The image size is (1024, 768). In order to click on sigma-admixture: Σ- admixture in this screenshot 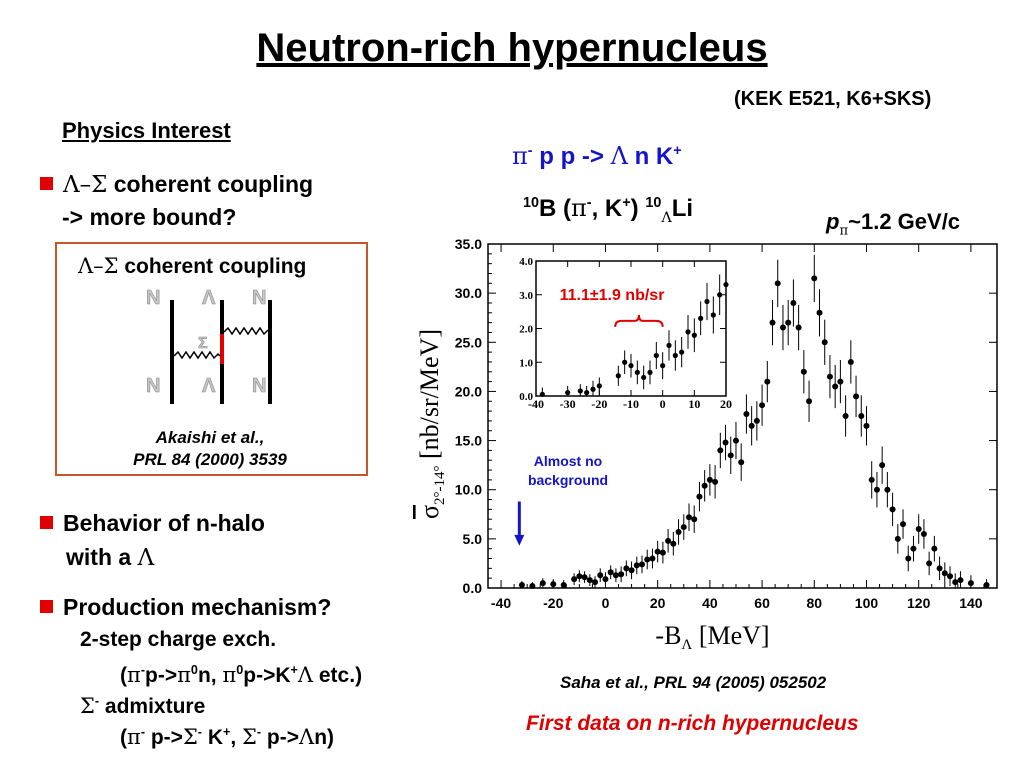, I will do `click(143, 706)`.